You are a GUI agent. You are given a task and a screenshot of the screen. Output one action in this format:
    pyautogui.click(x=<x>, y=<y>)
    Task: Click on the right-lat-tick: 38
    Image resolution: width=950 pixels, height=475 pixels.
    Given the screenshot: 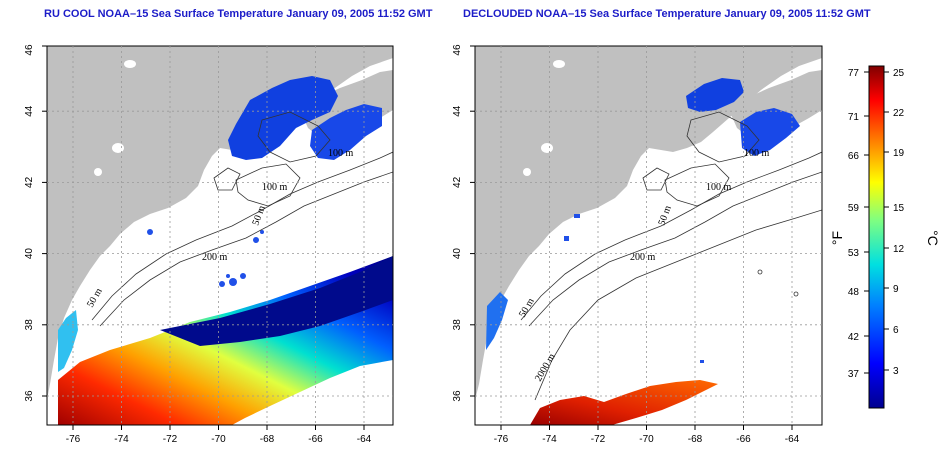 What is the action you would take?
    pyautogui.click(x=457, y=325)
    